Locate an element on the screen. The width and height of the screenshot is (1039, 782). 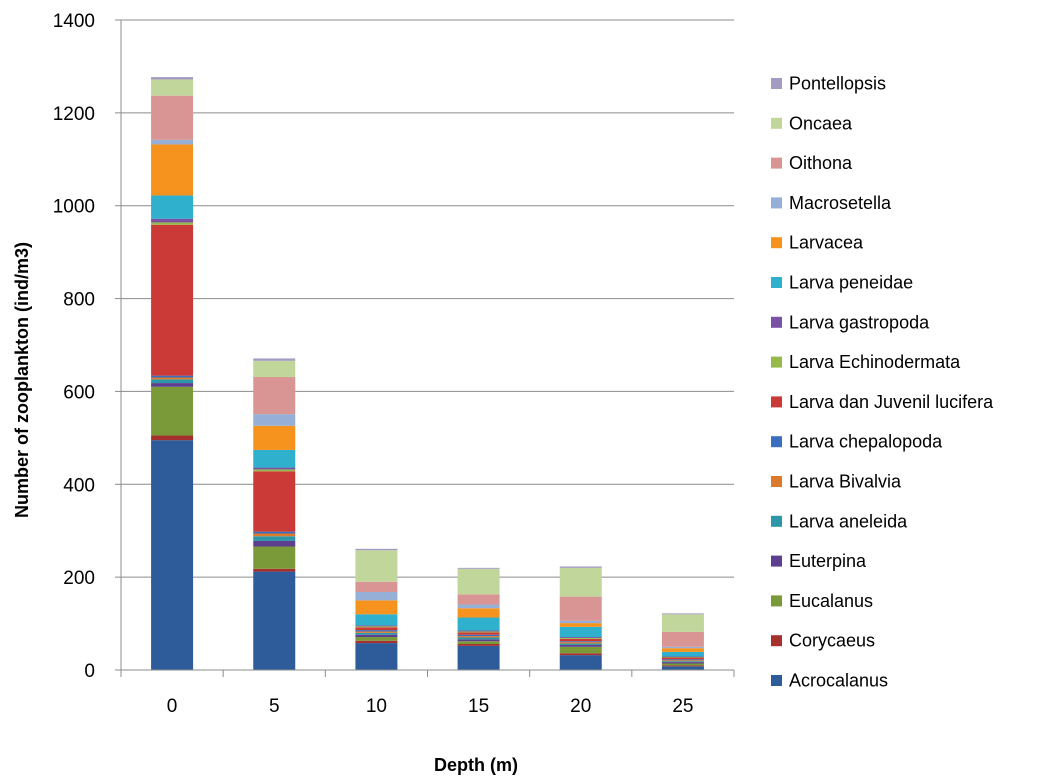
y-tick-label: 1200 is located at coordinates (74, 114).